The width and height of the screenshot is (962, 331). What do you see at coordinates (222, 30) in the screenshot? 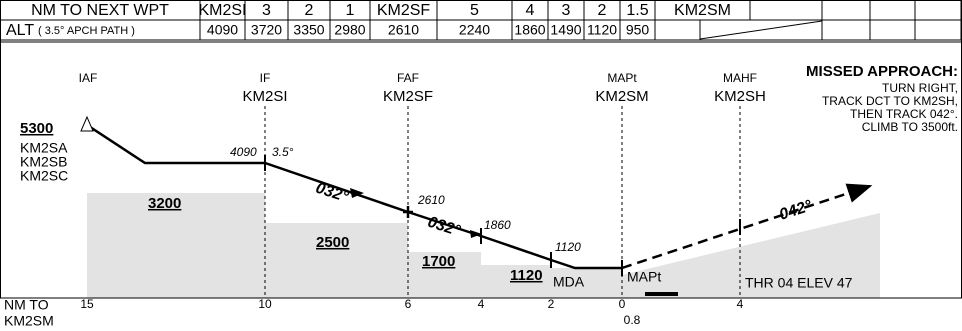
I see `cell: 4090` at bounding box center [222, 30].